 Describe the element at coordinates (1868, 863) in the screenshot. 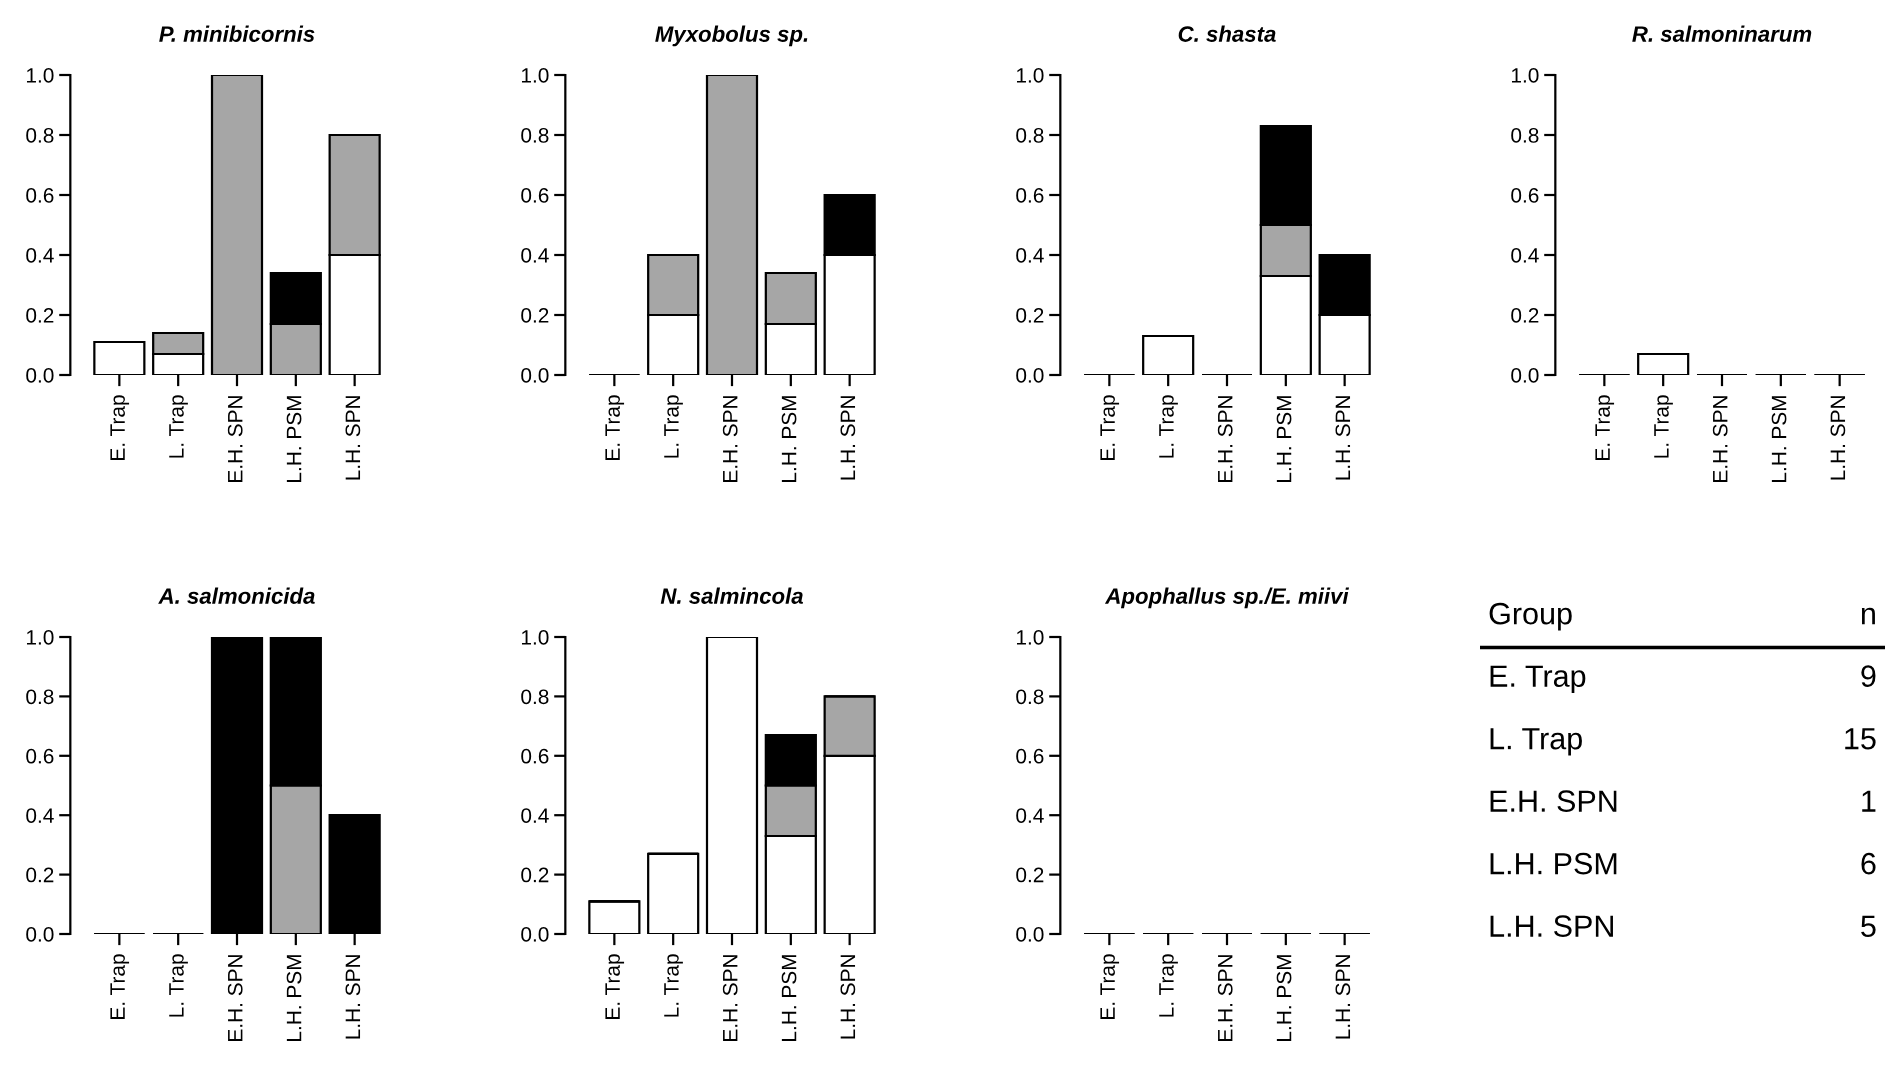

I see `data-label: 6` at that location.